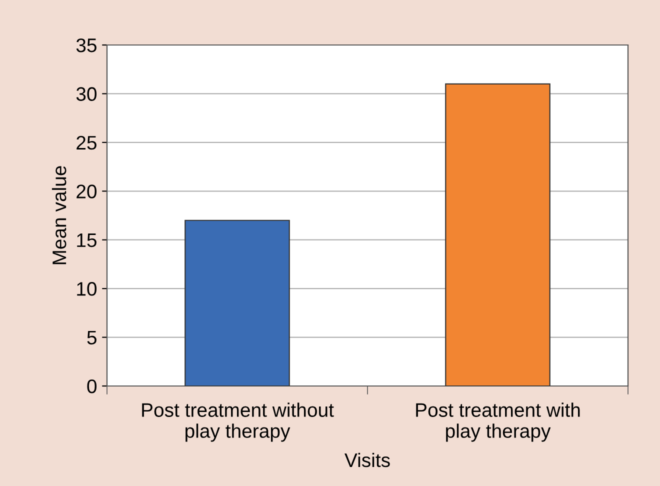  What do you see at coordinates (86, 191) in the screenshot?
I see `y-tick-label: 20` at bounding box center [86, 191].